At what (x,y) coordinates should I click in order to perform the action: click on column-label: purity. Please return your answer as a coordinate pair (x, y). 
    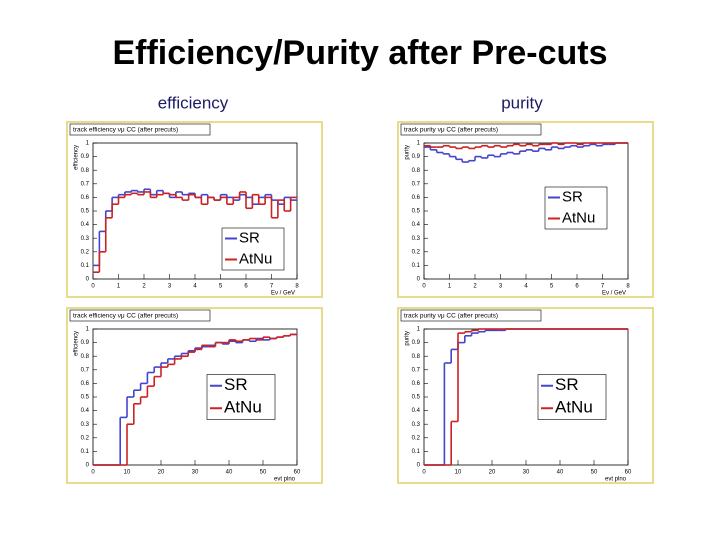
    Looking at the image, I should click on (522, 102).